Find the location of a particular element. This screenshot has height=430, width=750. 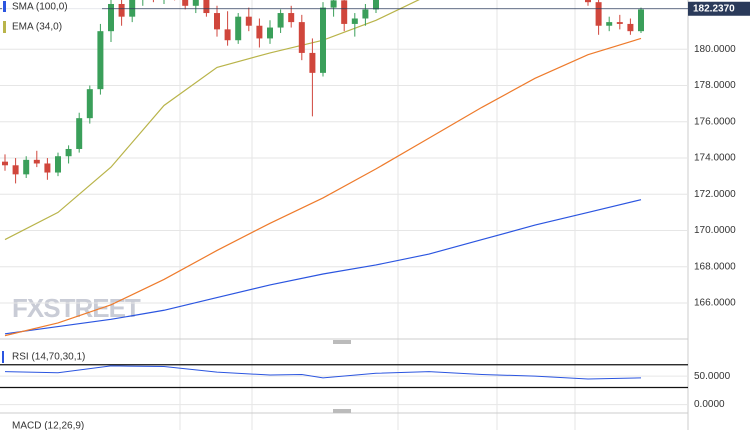

legend-label: EMA (34,0) is located at coordinates (37, 27).